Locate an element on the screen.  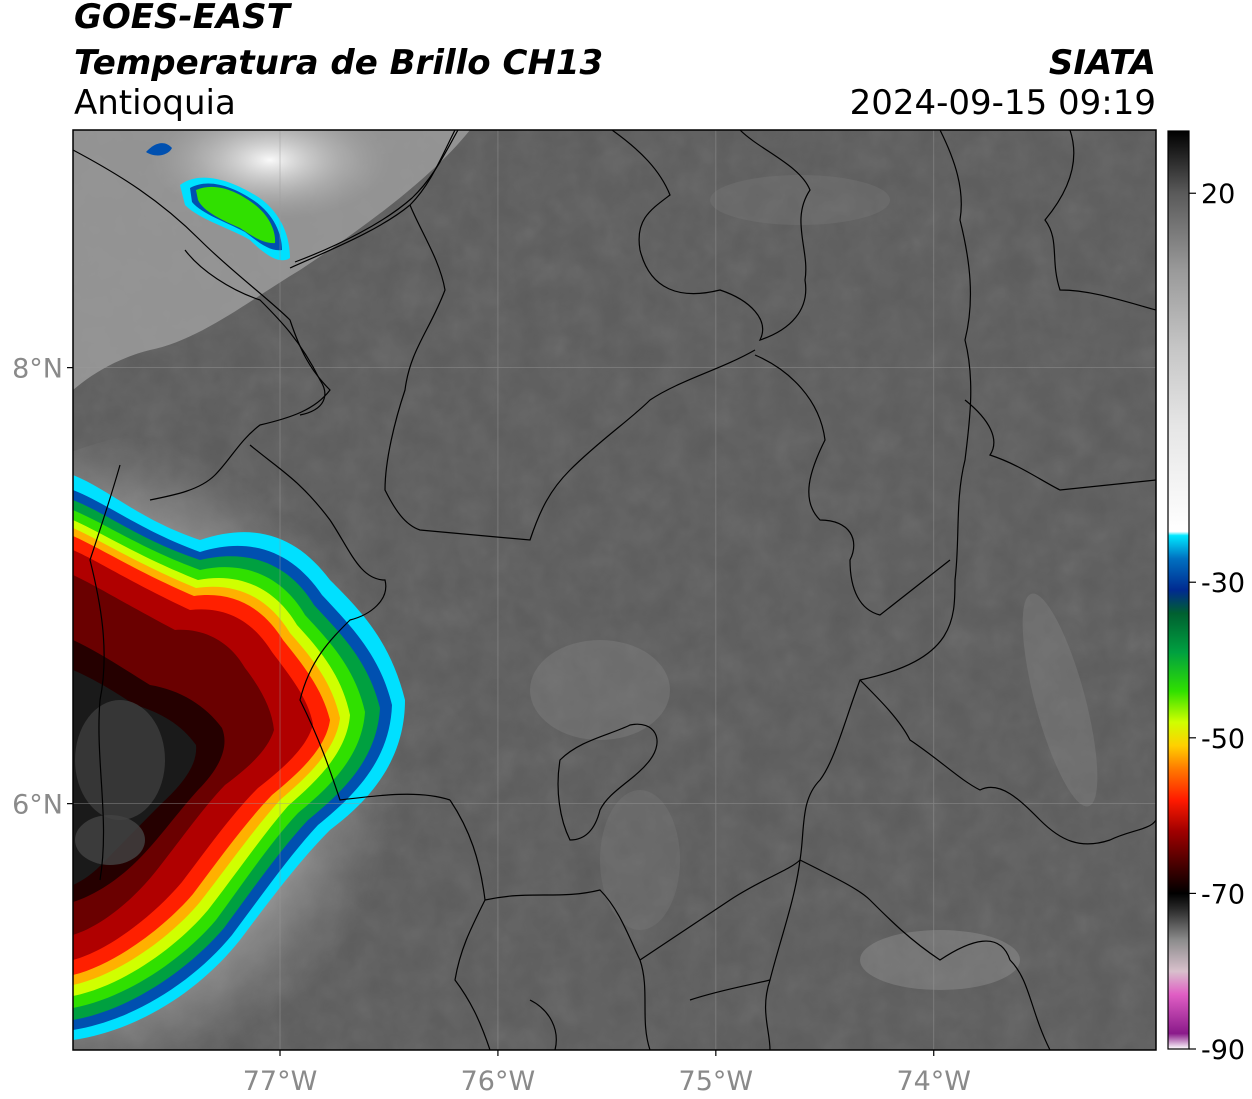
lat-tick-label: 8°N is located at coordinates (37, 369).